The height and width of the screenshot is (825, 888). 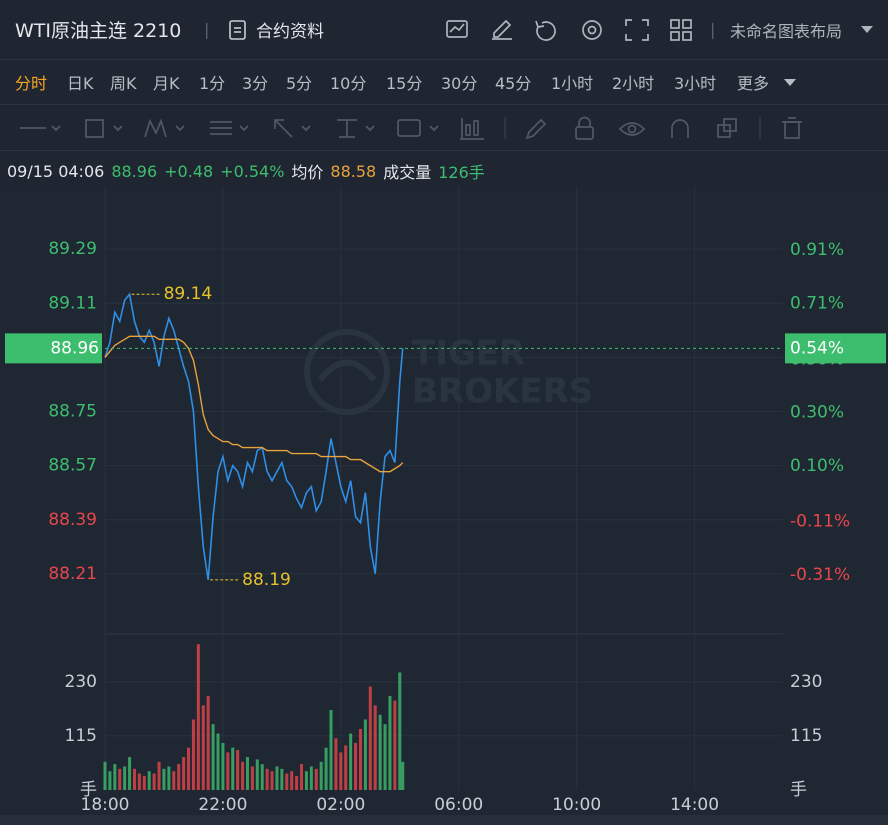 What do you see at coordinates (40, 127) in the screenshot?
I see `line-tool` at bounding box center [40, 127].